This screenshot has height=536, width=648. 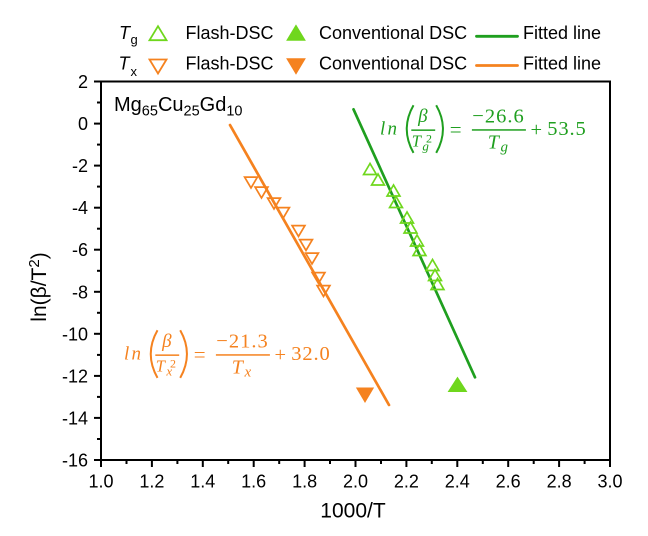 What do you see at coordinates (178, 107) in the screenshot?
I see `svg-text: Mg65Cu25Gd10` at bounding box center [178, 107].